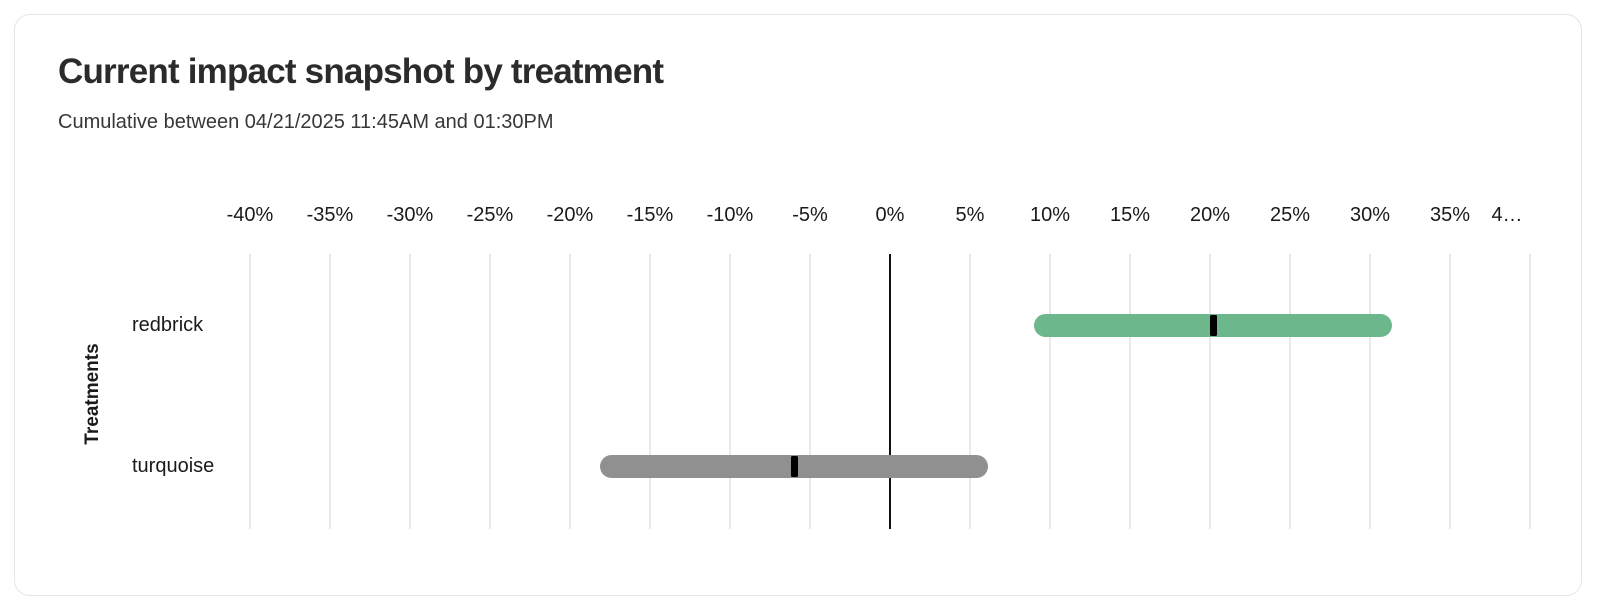 The height and width of the screenshot is (616, 1600). I want to click on x-tick-label: -35%, so click(330, 215).